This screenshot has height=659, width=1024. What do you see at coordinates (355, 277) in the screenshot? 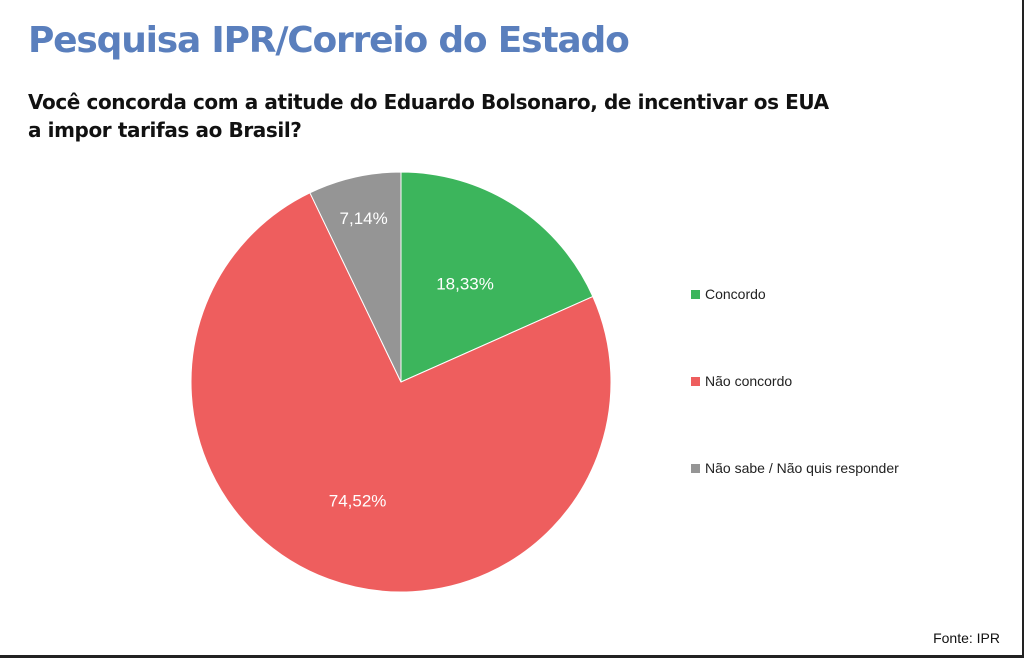
I see `pie-slice-nao-sabe` at bounding box center [355, 277].